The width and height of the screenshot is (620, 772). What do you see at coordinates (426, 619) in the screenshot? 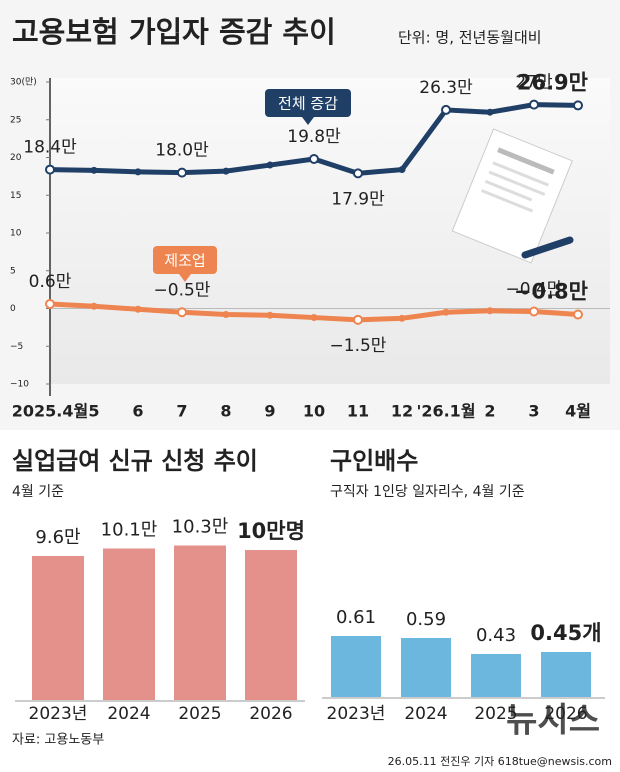
I see `value-label: 0.59` at bounding box center [426, 619].